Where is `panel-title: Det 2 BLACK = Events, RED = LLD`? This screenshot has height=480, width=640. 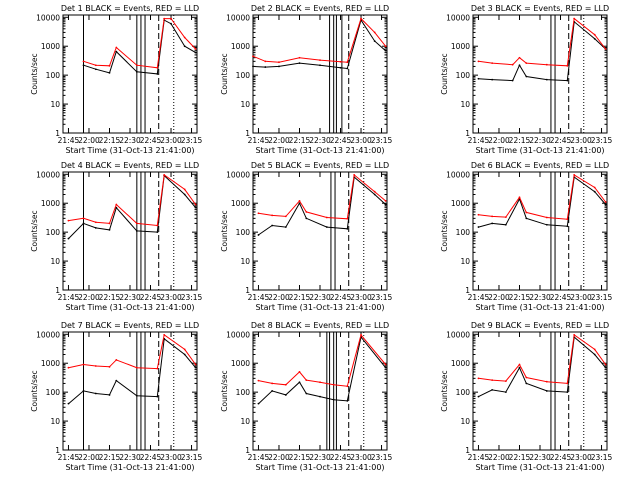 panel-title: Det 2 BLACK = Events, RED = LLD is located at coordinates (320, 8).